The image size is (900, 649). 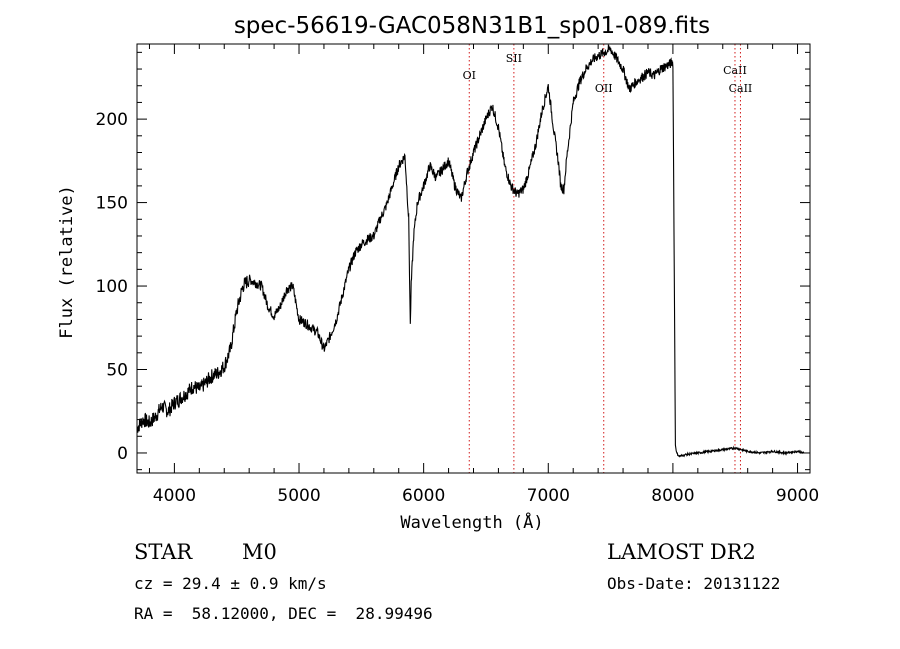 What do you see at coordinates (112, 120) in the screenshot?
I see `y-tick-label: 200` at bounding box center [112, 120].